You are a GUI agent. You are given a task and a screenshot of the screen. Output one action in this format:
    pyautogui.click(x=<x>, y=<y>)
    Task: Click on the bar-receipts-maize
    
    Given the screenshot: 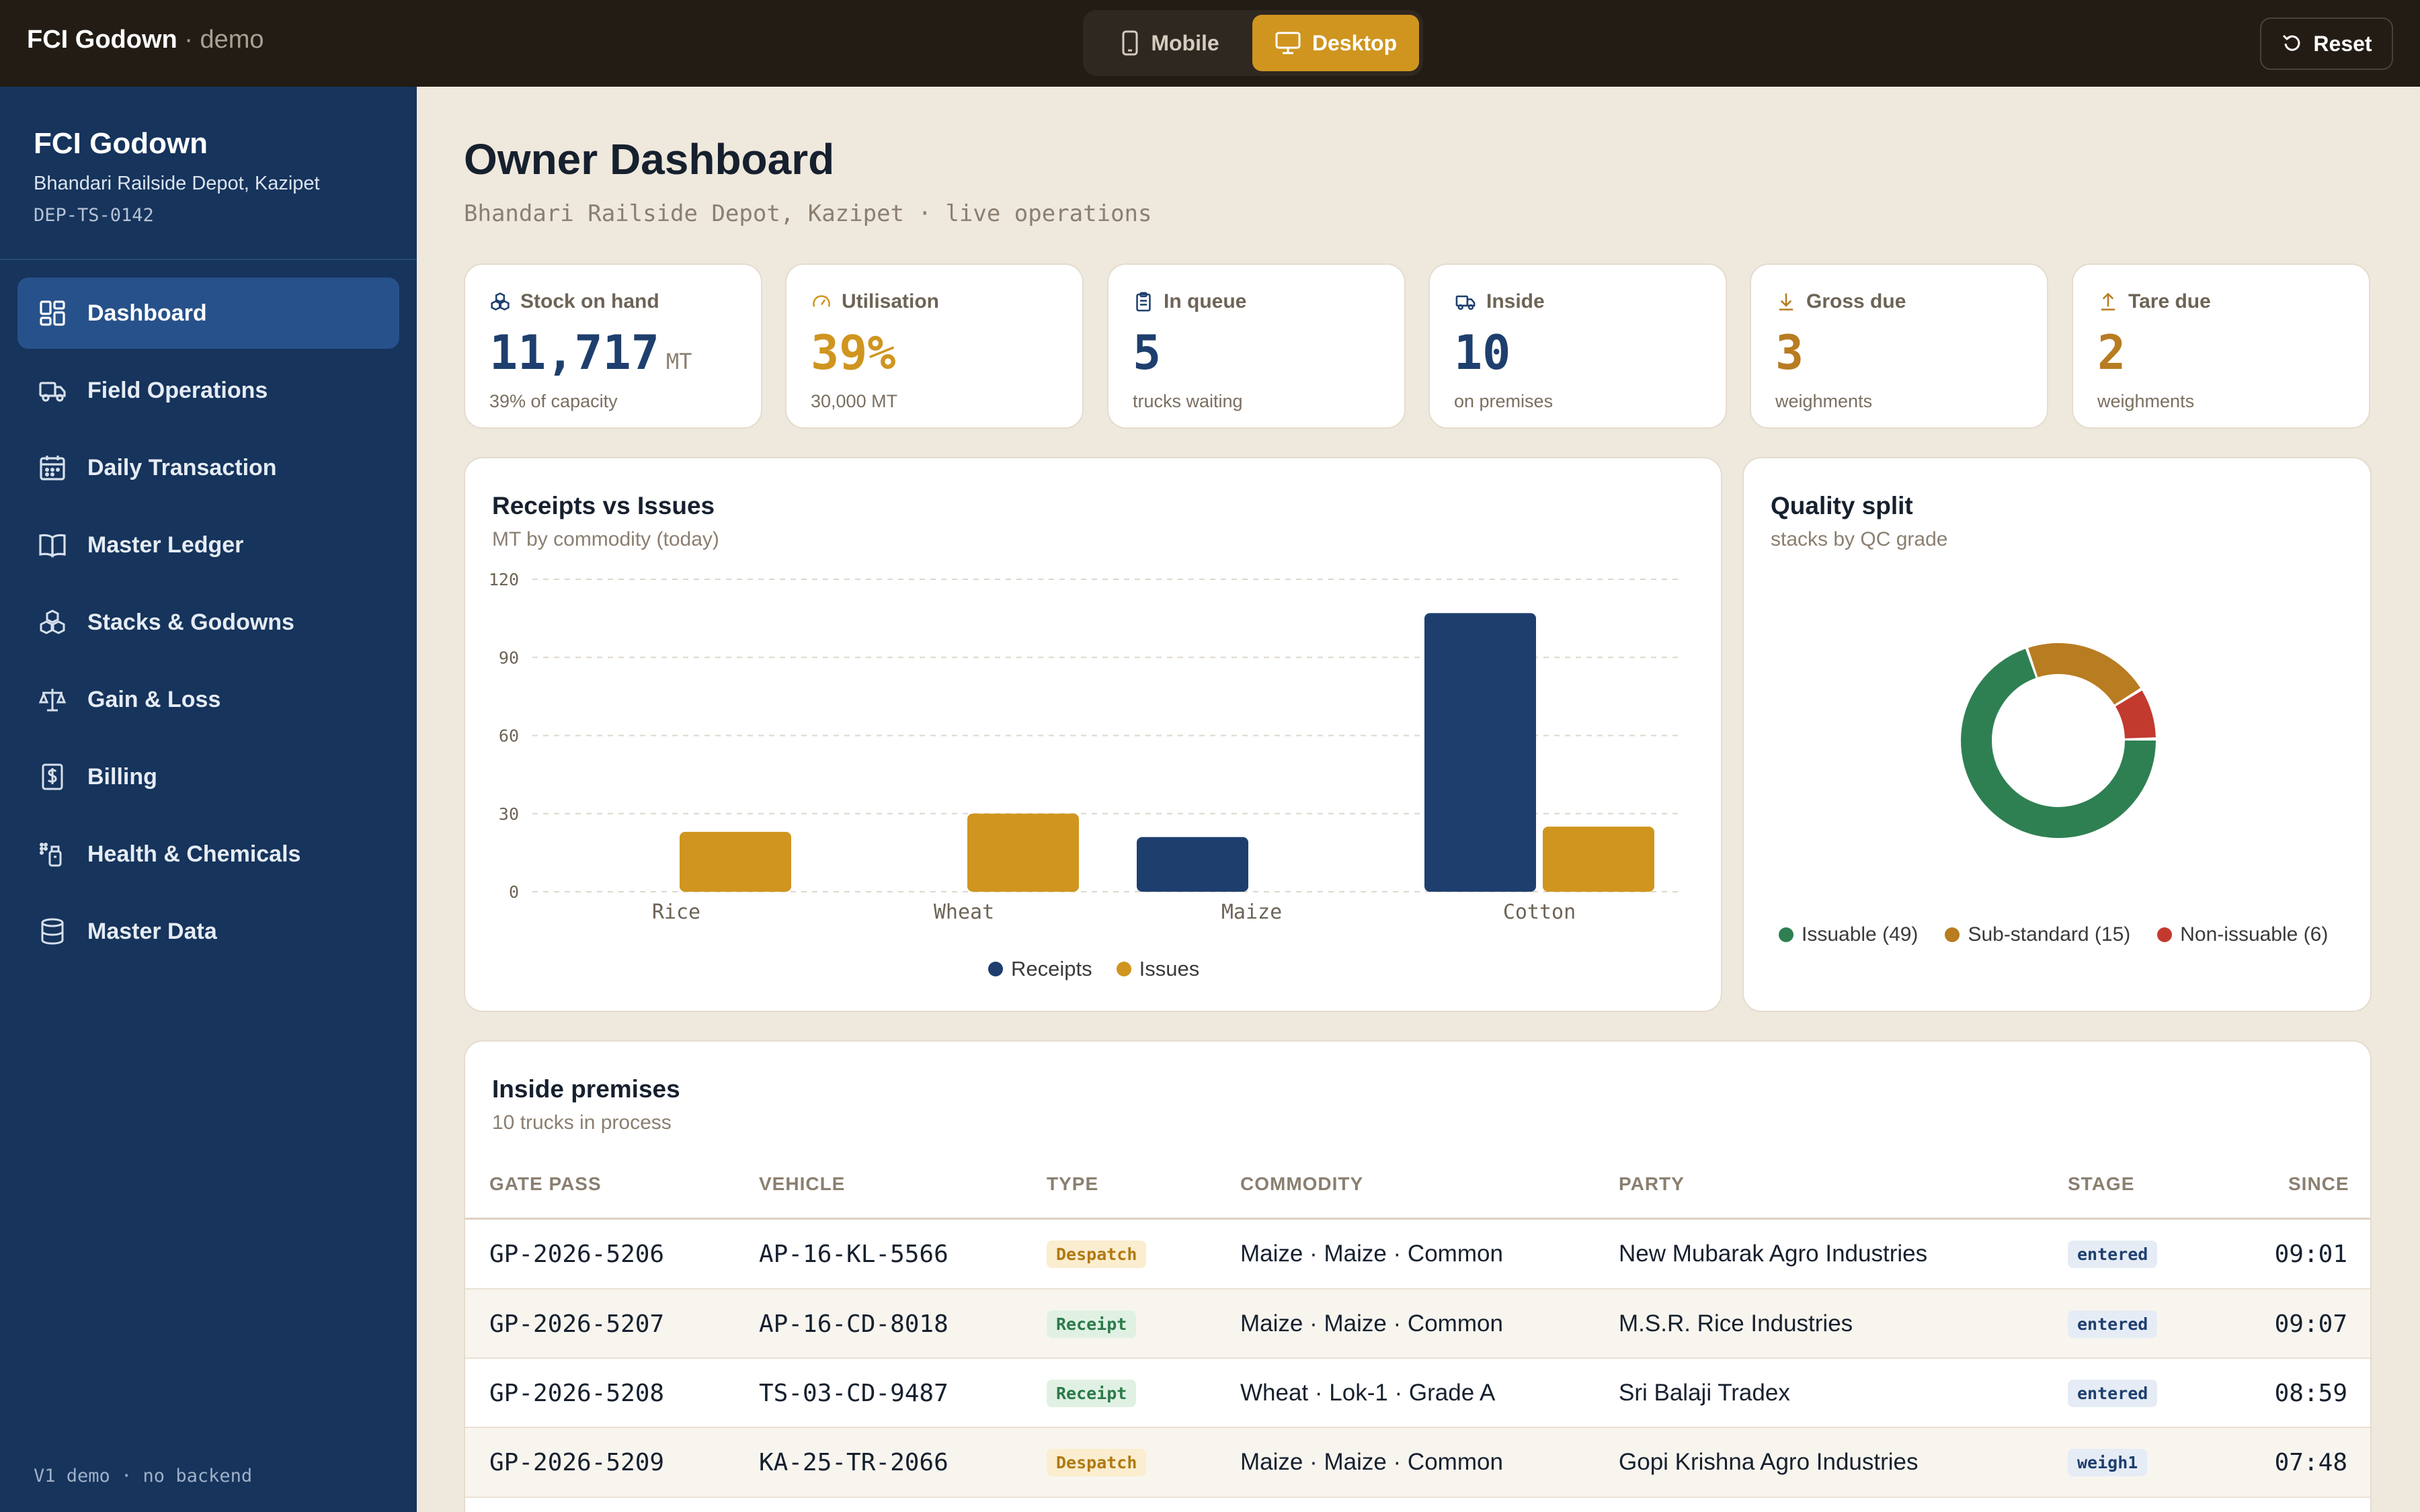 What is the action you would take?
    pyautogui.click(x=1192, y=864)
    